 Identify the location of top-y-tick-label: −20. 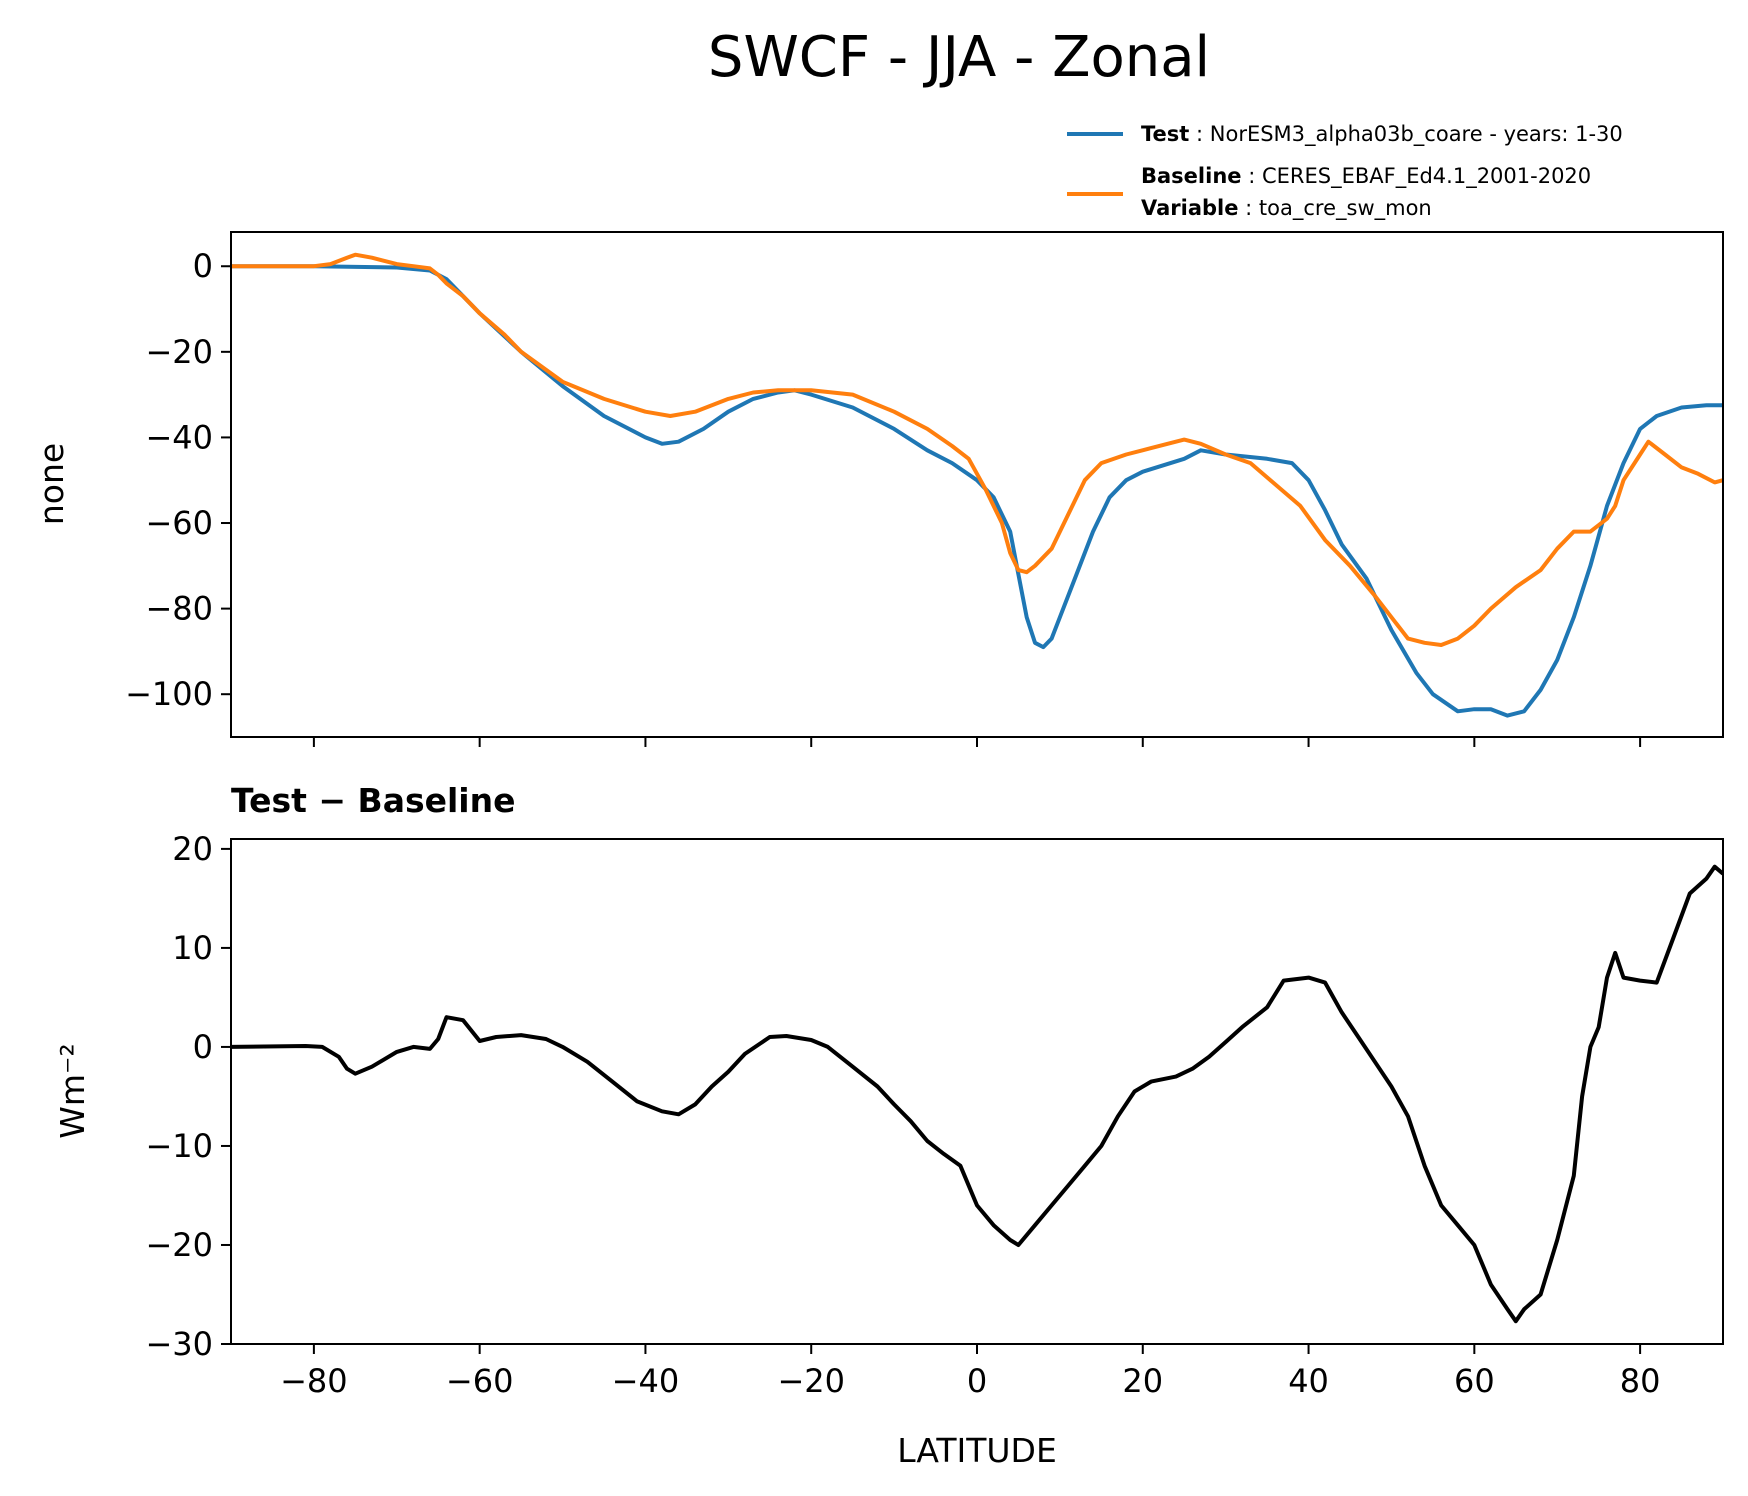
(179, 352).